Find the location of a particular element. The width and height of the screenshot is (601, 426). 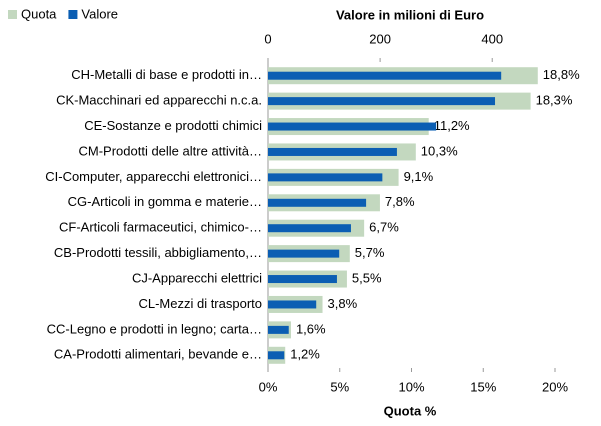

data-label: 9,1% is located at coordinates (419, 176).